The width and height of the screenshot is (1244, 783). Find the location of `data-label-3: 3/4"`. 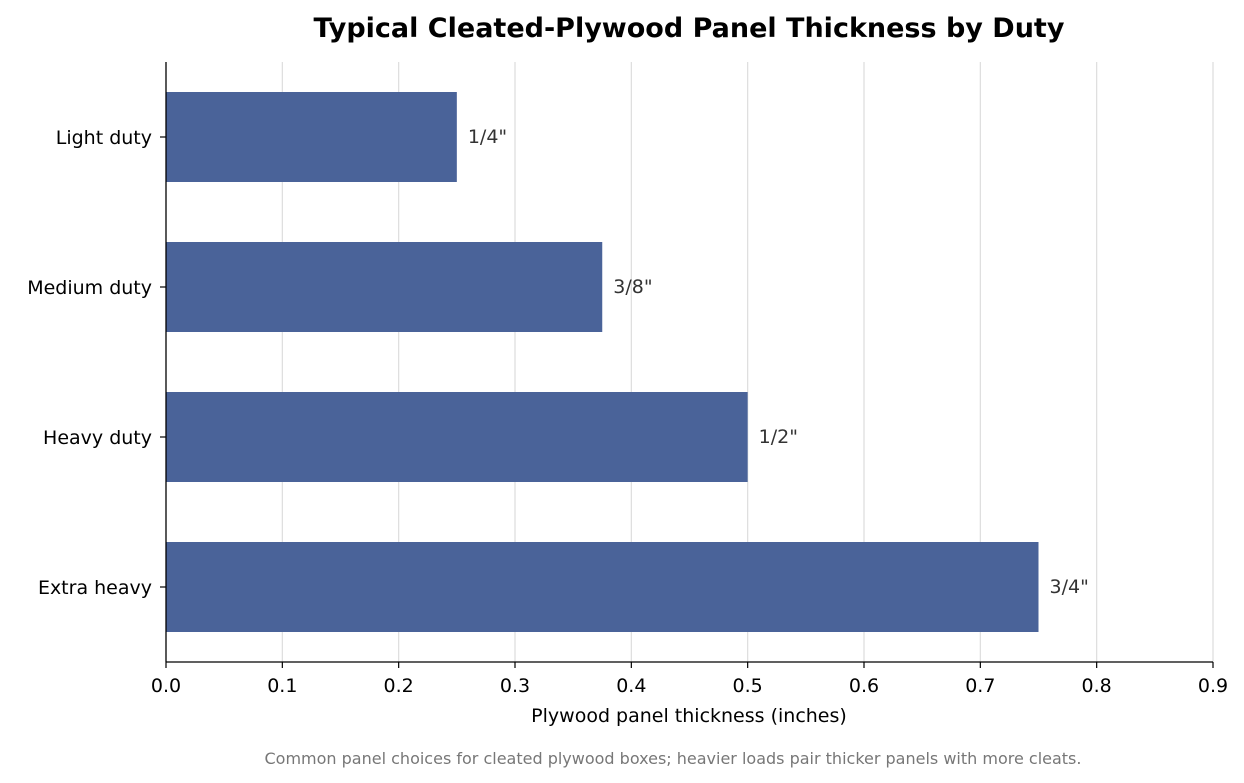

data-label-3: 3/4" is located at coordinates (1069, 587).